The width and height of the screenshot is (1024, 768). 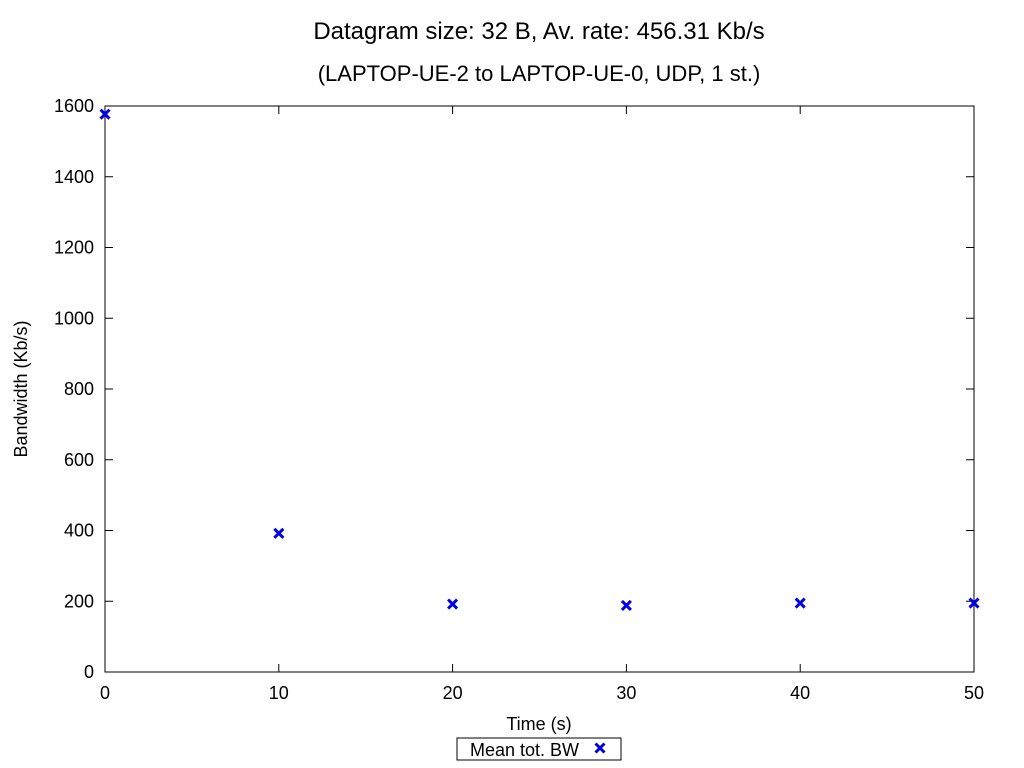 I want to click on y-tick-label: 600, so click(x=79, y=460).